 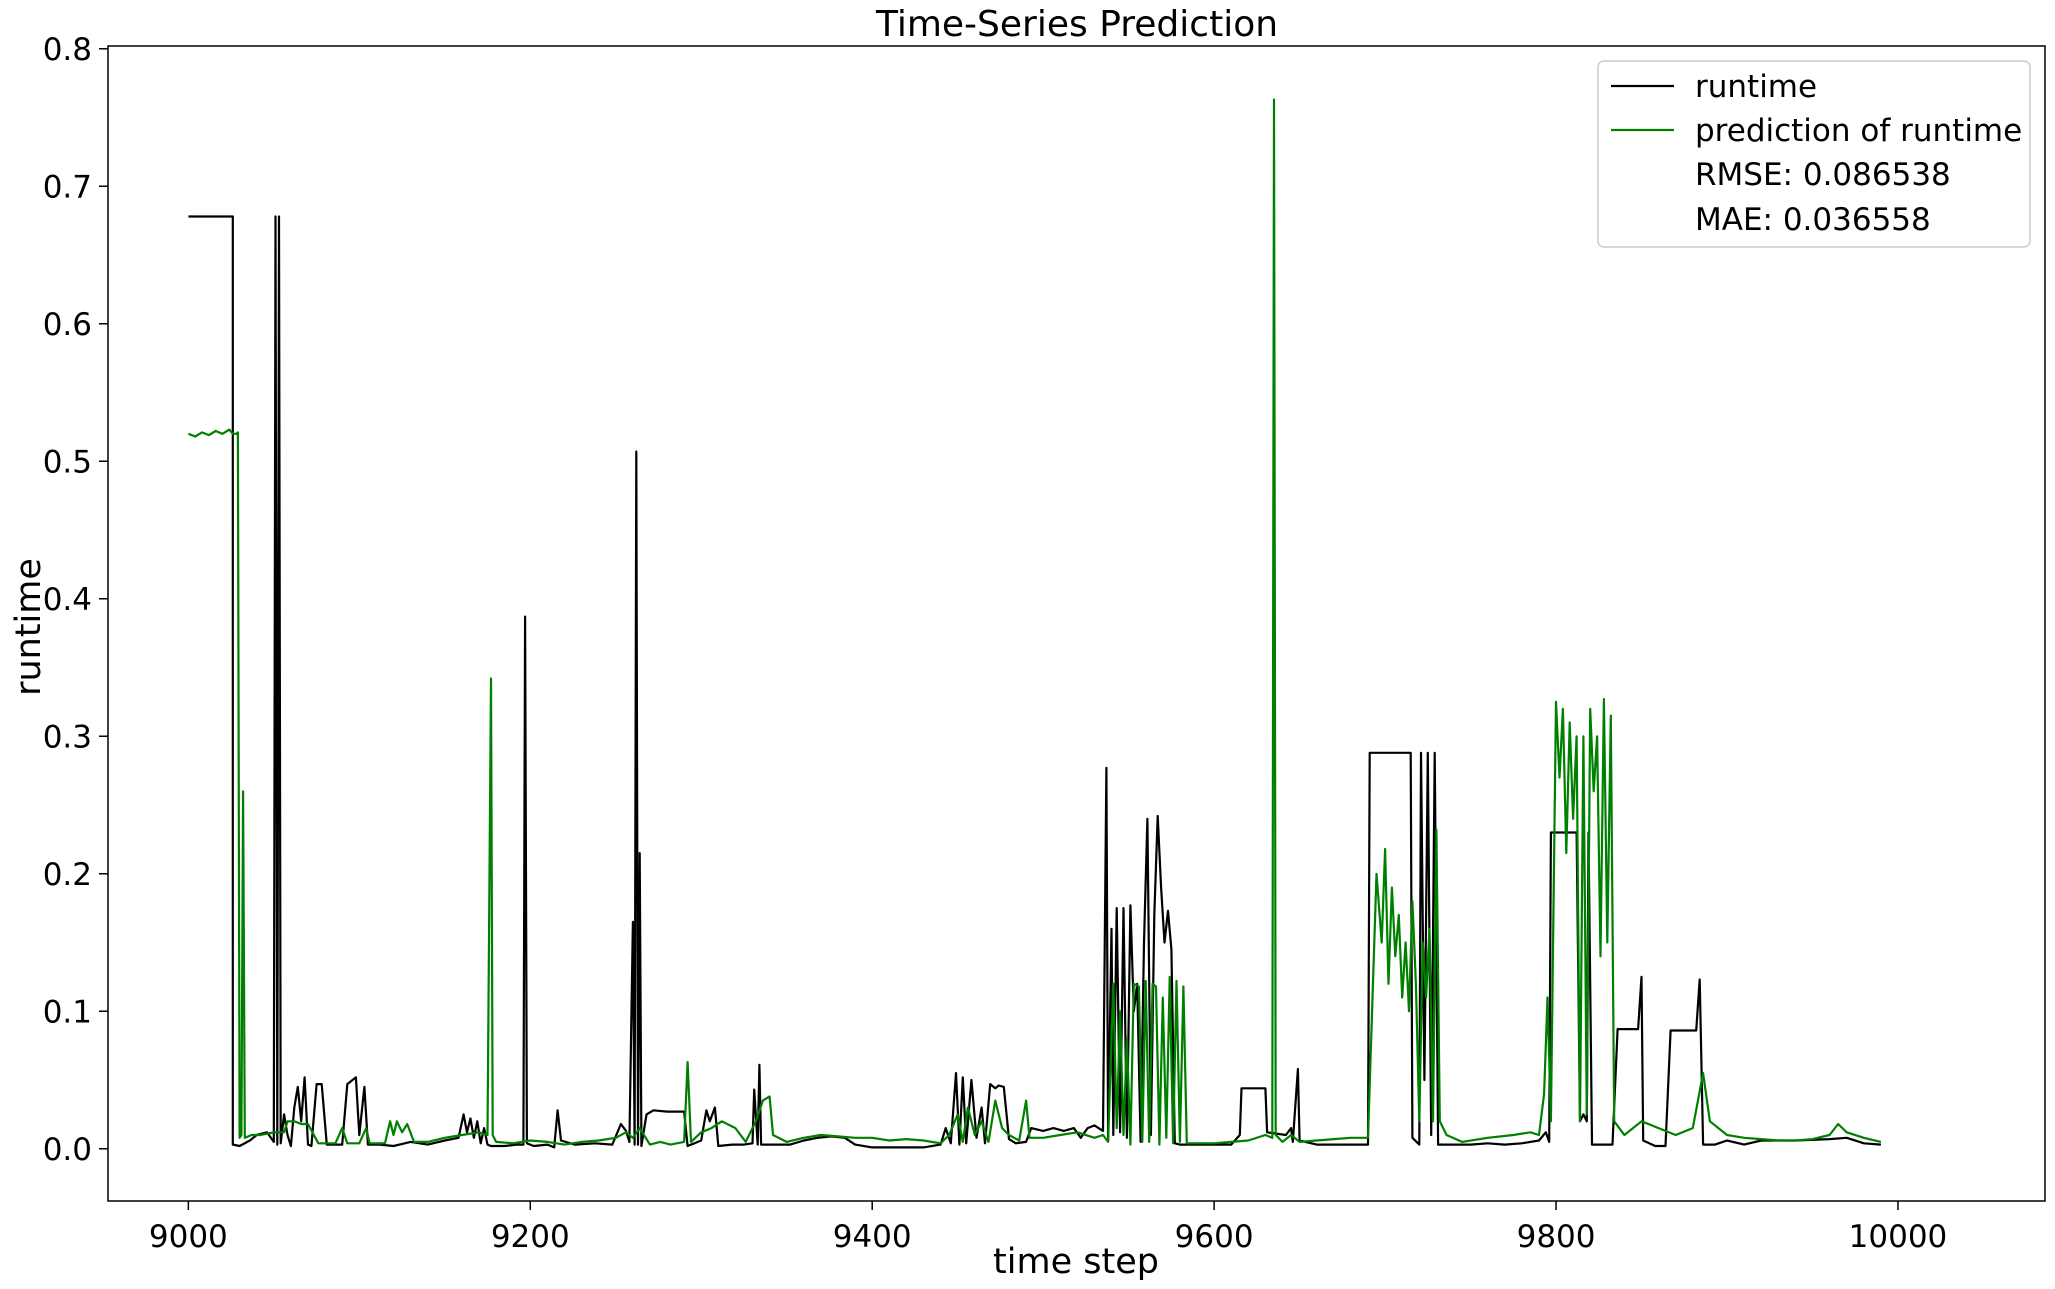 What do you see at coordinates (1076, 1262) in the screenshot?
I see `x-axis-label: time step` at bounding box center [1076, 1262].